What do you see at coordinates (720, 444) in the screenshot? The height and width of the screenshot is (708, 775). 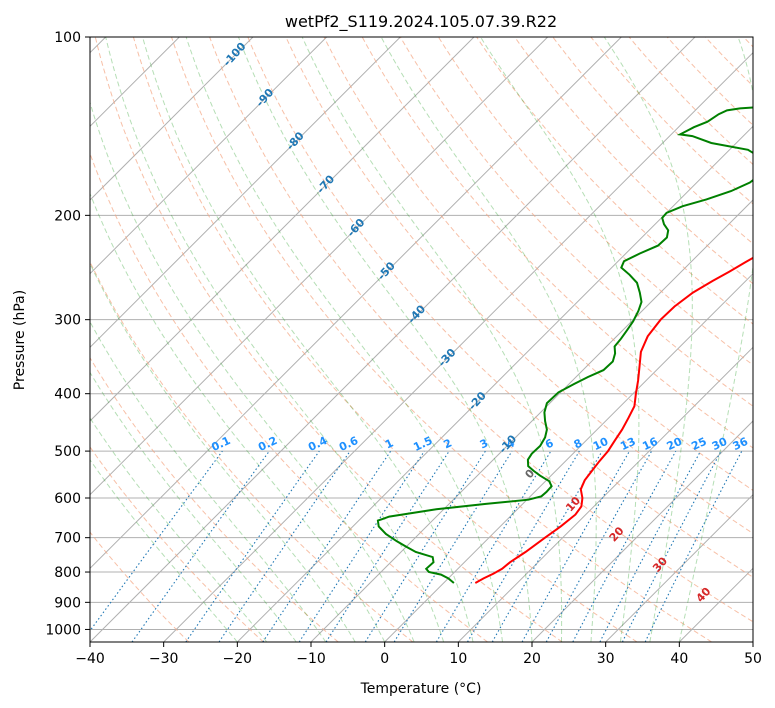 I see `mixing-ratio-label: 30` at bounding box center [720, 444].